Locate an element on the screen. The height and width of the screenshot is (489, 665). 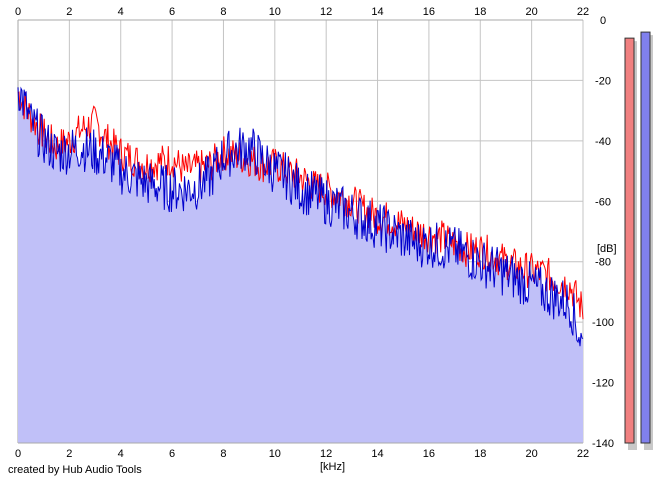
x-tick-label-top: 14 is located at coordinates (377, 12).